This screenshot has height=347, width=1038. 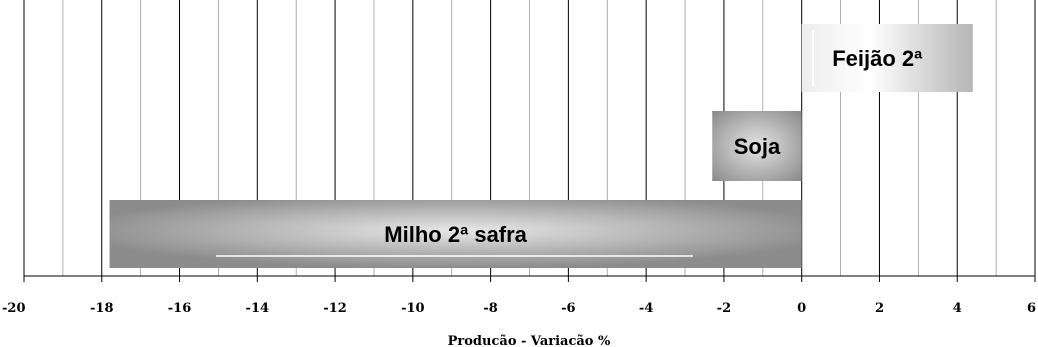 I want to click on bar-soja, so click(x=757, y=146).